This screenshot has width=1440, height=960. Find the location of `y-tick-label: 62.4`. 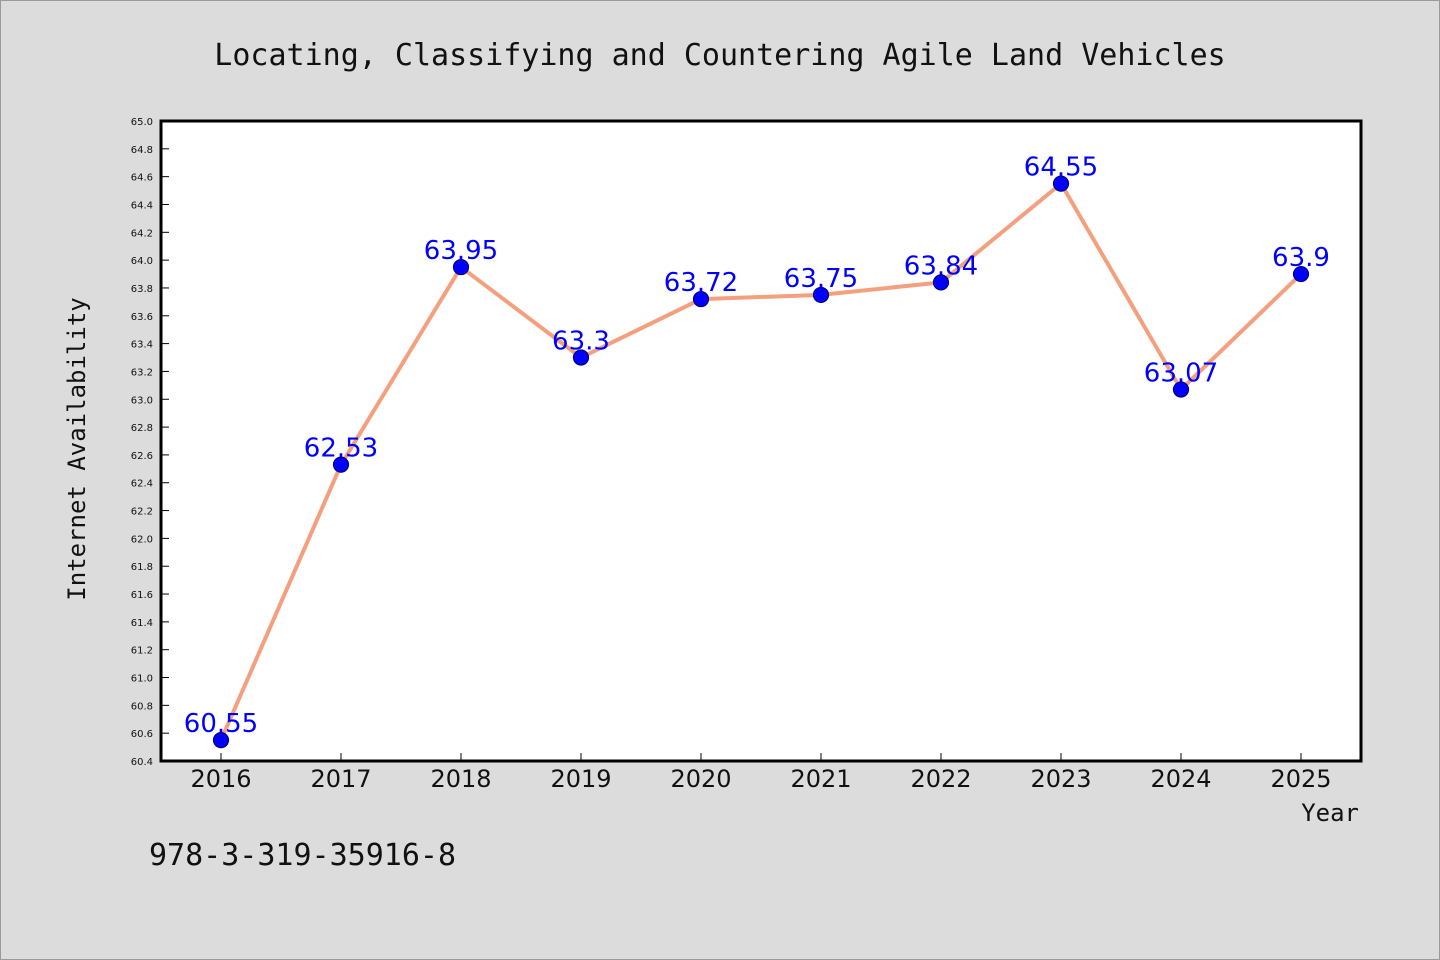

y-tick-label: 62.4 is located at coordinates (142, 484).